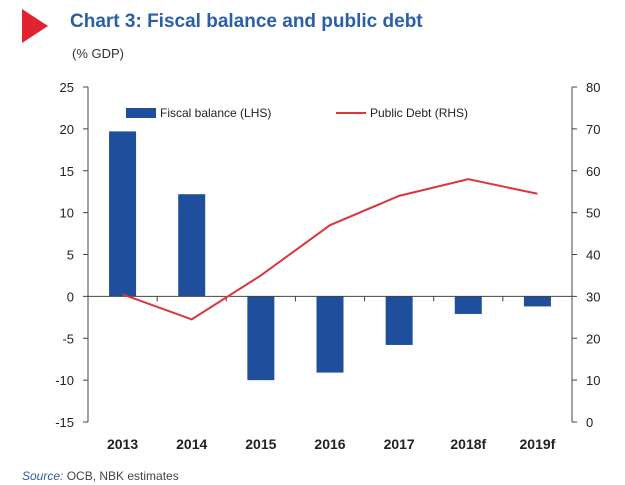  I want to click on y-left-tick-label: -15, so click(64, 422).